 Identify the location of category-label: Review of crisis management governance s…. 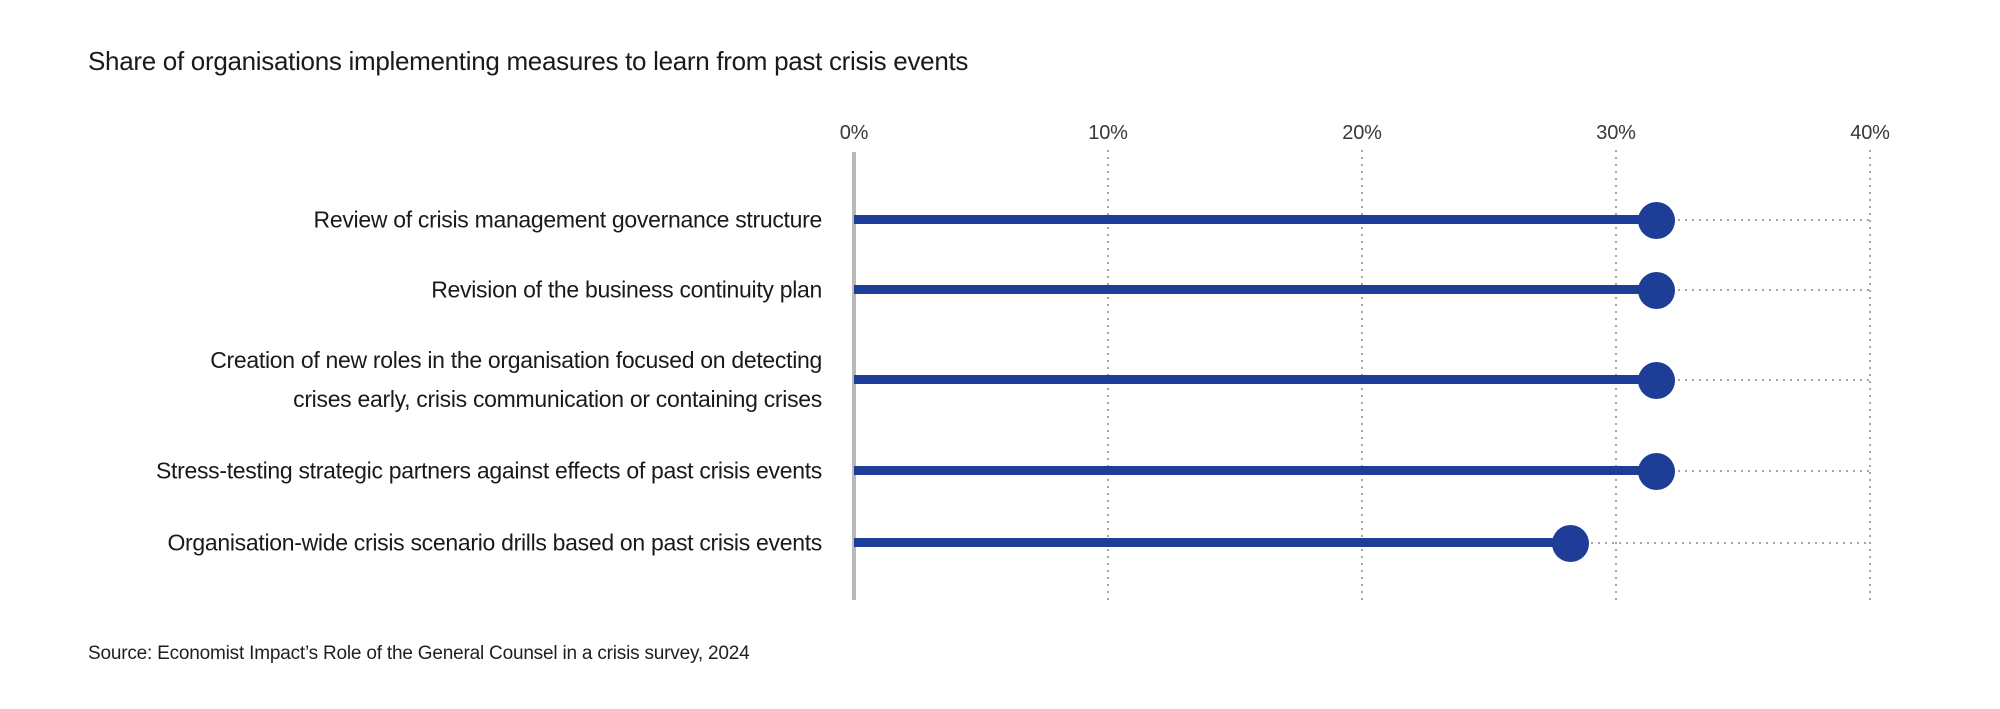
(568, 219).